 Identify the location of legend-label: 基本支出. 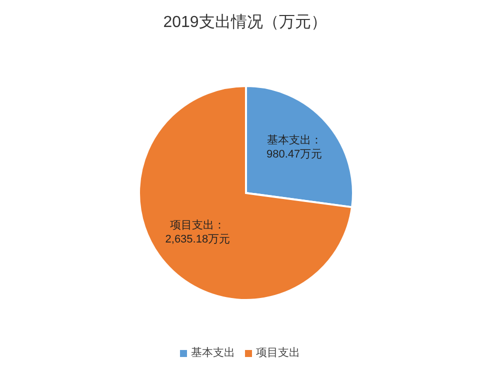
(213, 353).